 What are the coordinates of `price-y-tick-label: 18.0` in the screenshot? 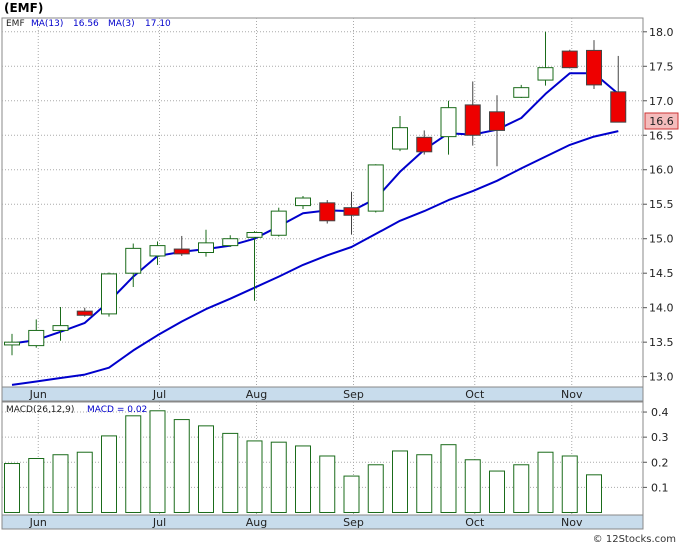 It's located at (661, 32).